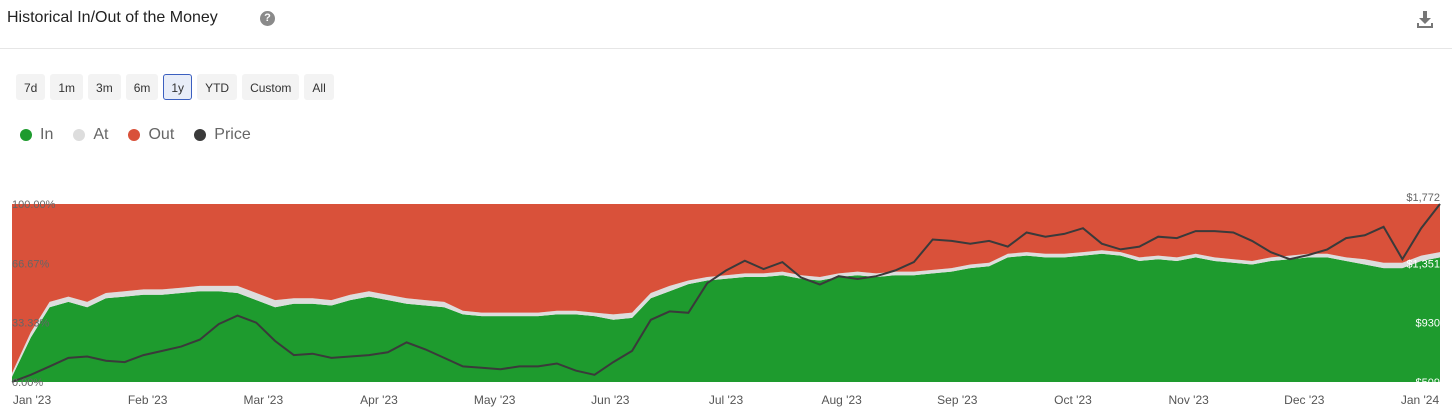 This screenshot has height=418, width=1452. What do you see at coordinates (34, 205) in the screenshot?
I see `y-left-tick-label: 100.00%` at bounding box center [34, 205].